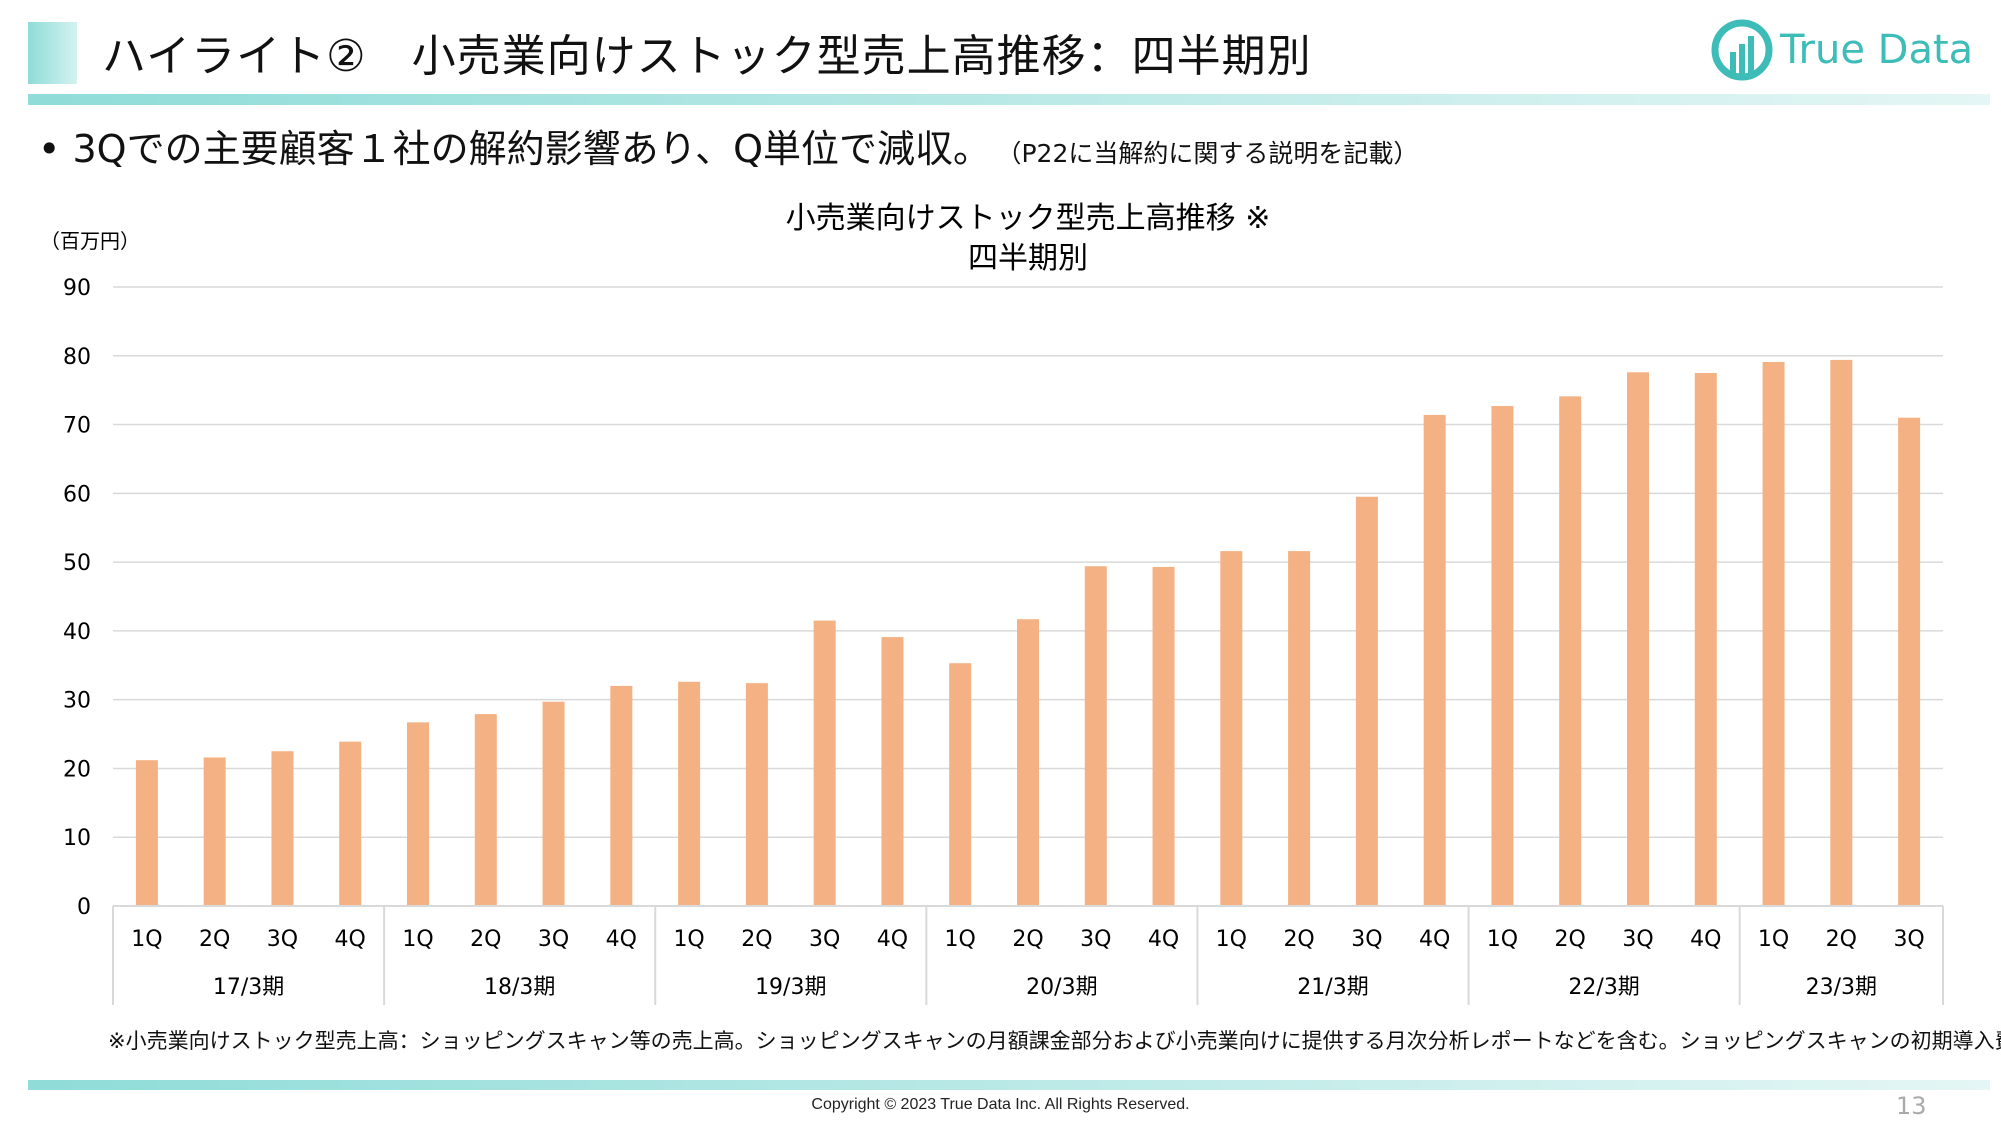 Image resolution: width=2001 pixels, height=1125 pixels. Describe the element at coordinates (1028, 258) in the screenshot. I see `chart-title-line2: 四半期別` at that location.